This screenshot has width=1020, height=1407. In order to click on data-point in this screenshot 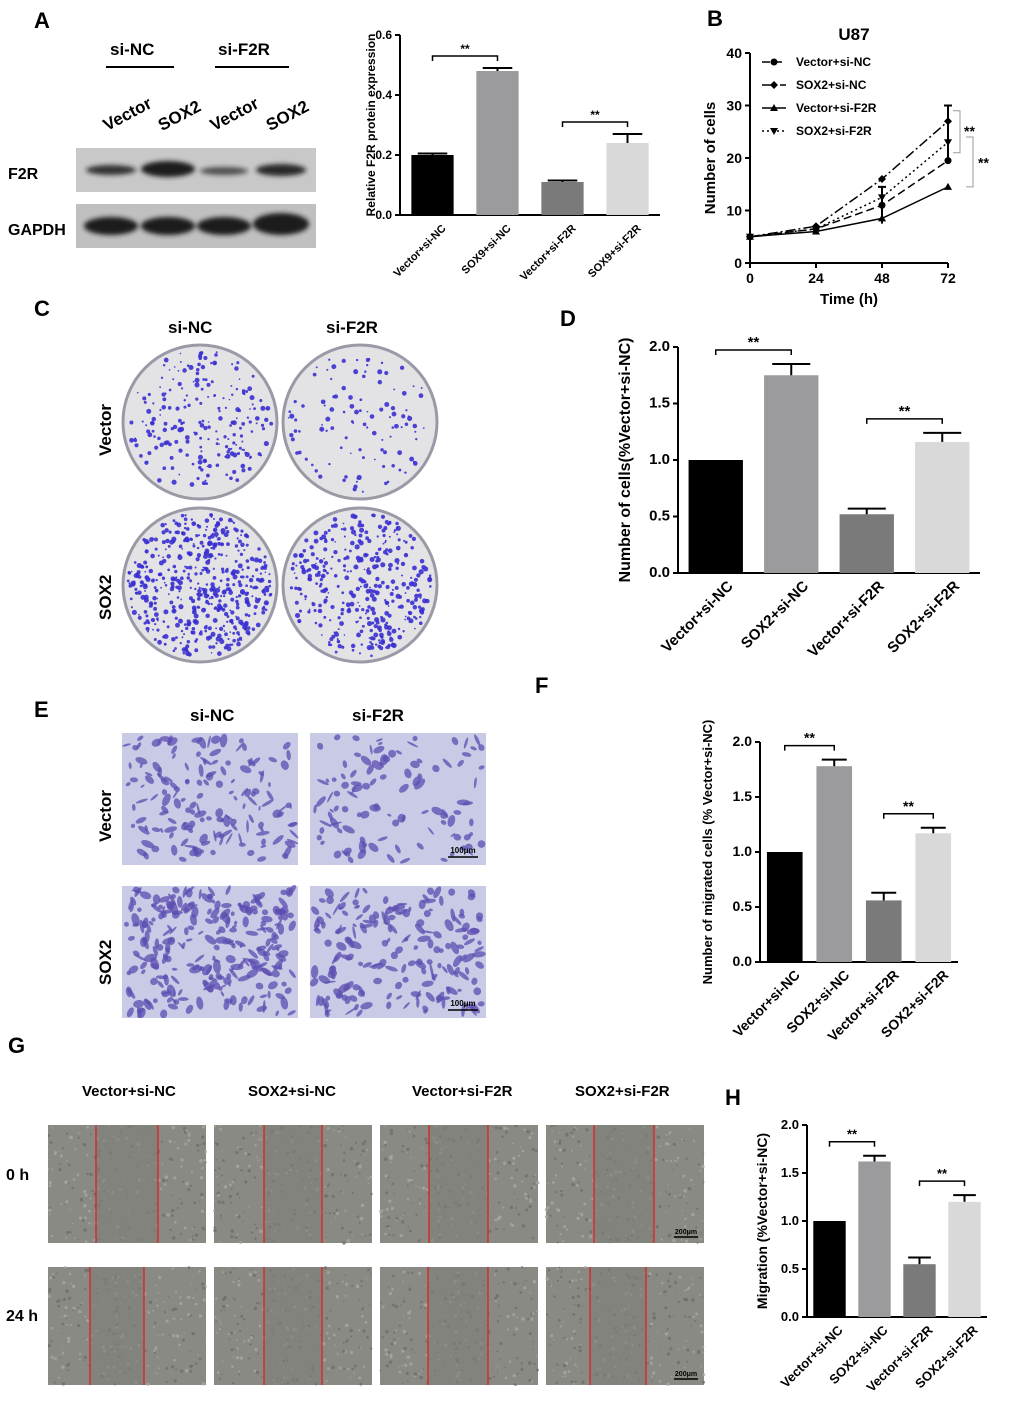, I will do `click(774, 62)`.